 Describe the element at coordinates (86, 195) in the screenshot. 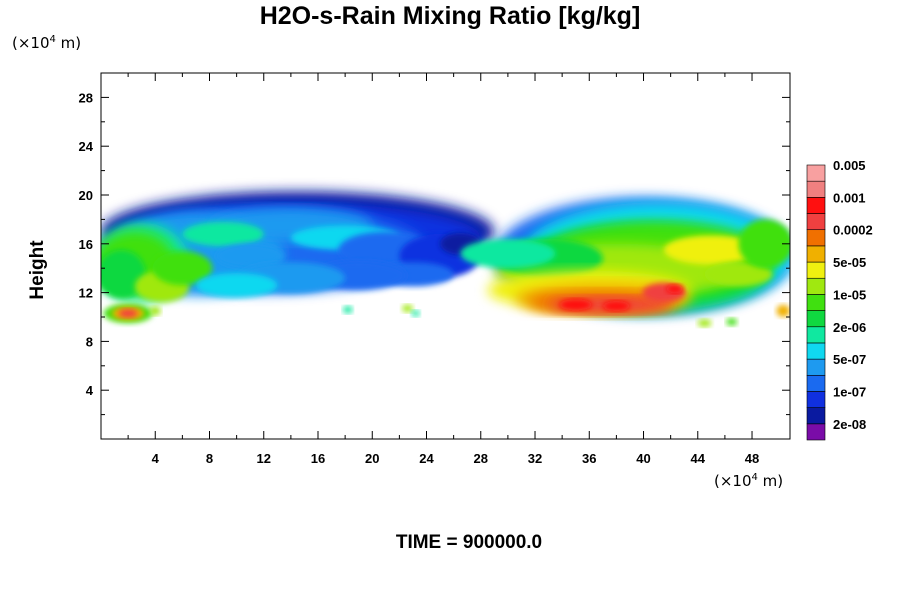

I see `y-tick-label: 20` at that location.